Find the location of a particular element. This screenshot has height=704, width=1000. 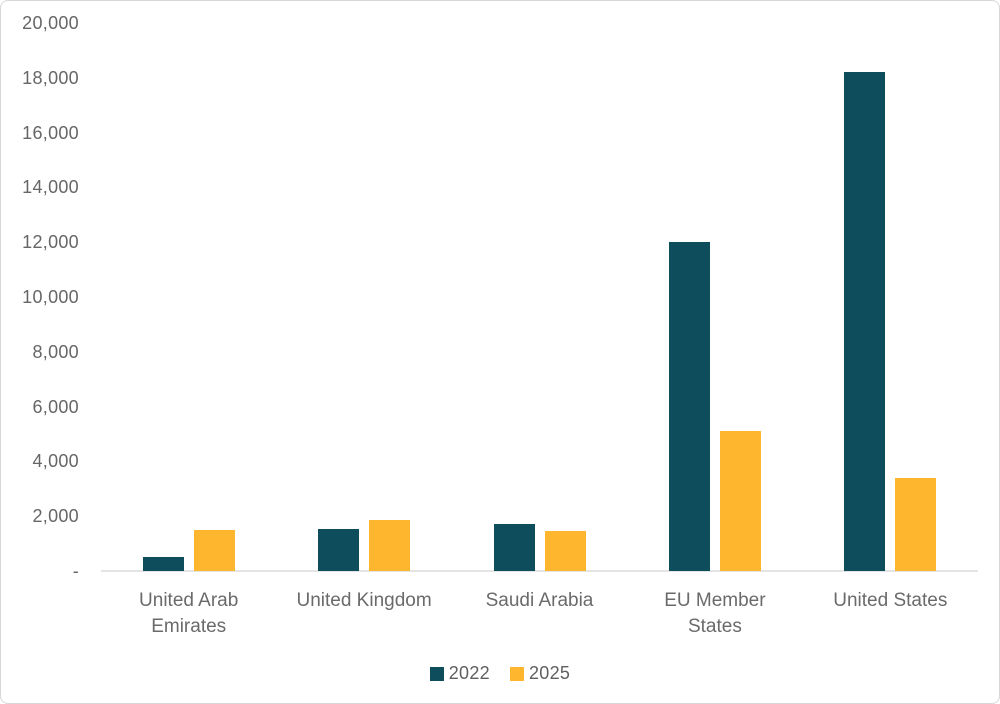

x-axis-category-label: United Kingdom is located at coordinates (364, 600).